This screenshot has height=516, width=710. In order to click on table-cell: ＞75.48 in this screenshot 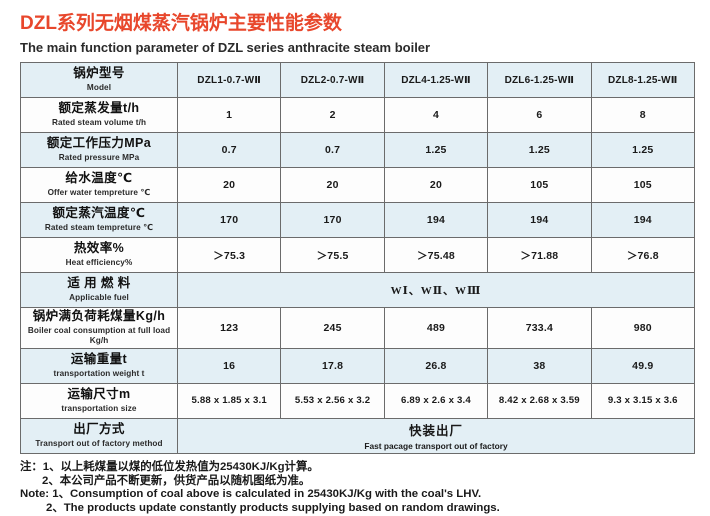, I will do `click(436, 255)`.